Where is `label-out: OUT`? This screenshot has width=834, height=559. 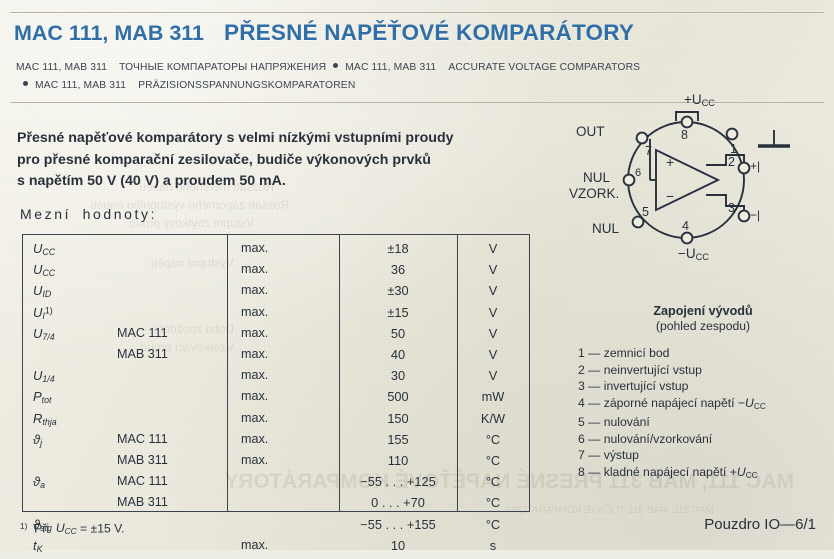
label-out: OUT is located at coordinates (590, 131).